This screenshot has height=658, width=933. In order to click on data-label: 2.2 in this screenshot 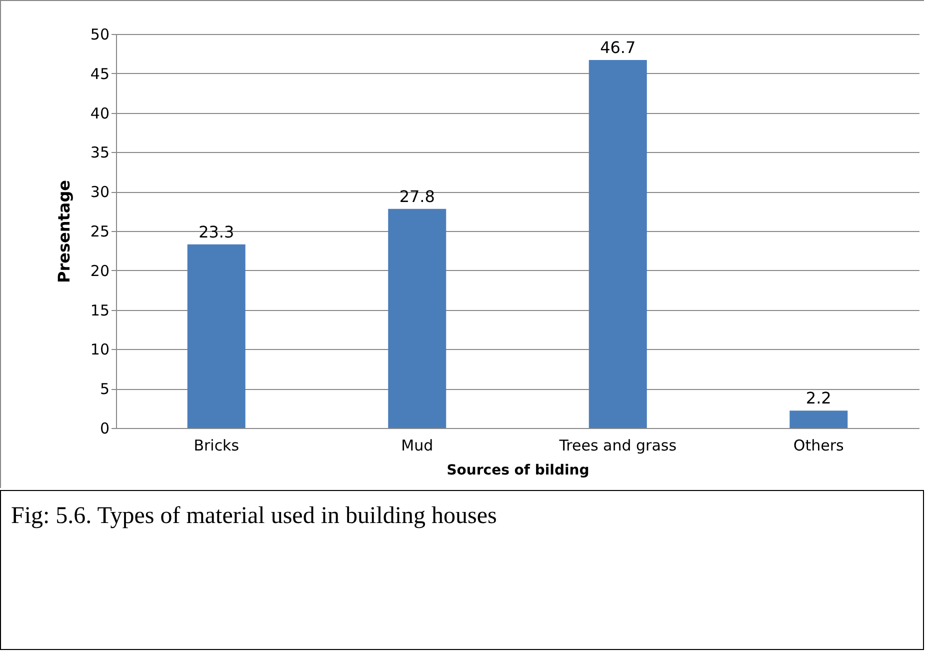, I will do `click(819, 398)`.